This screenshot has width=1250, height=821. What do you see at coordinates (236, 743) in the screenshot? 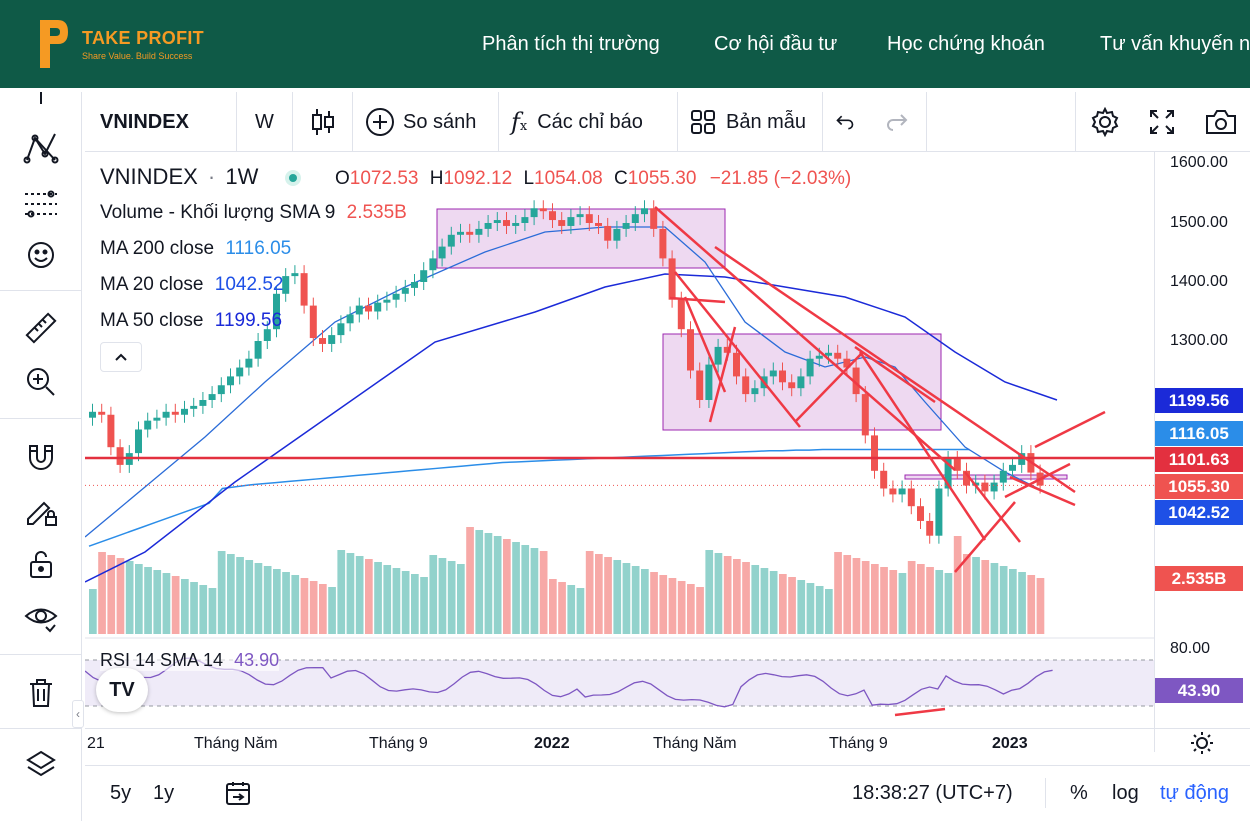
I see `time-tick: Tháng Năm` at bounding box center [236, 743].